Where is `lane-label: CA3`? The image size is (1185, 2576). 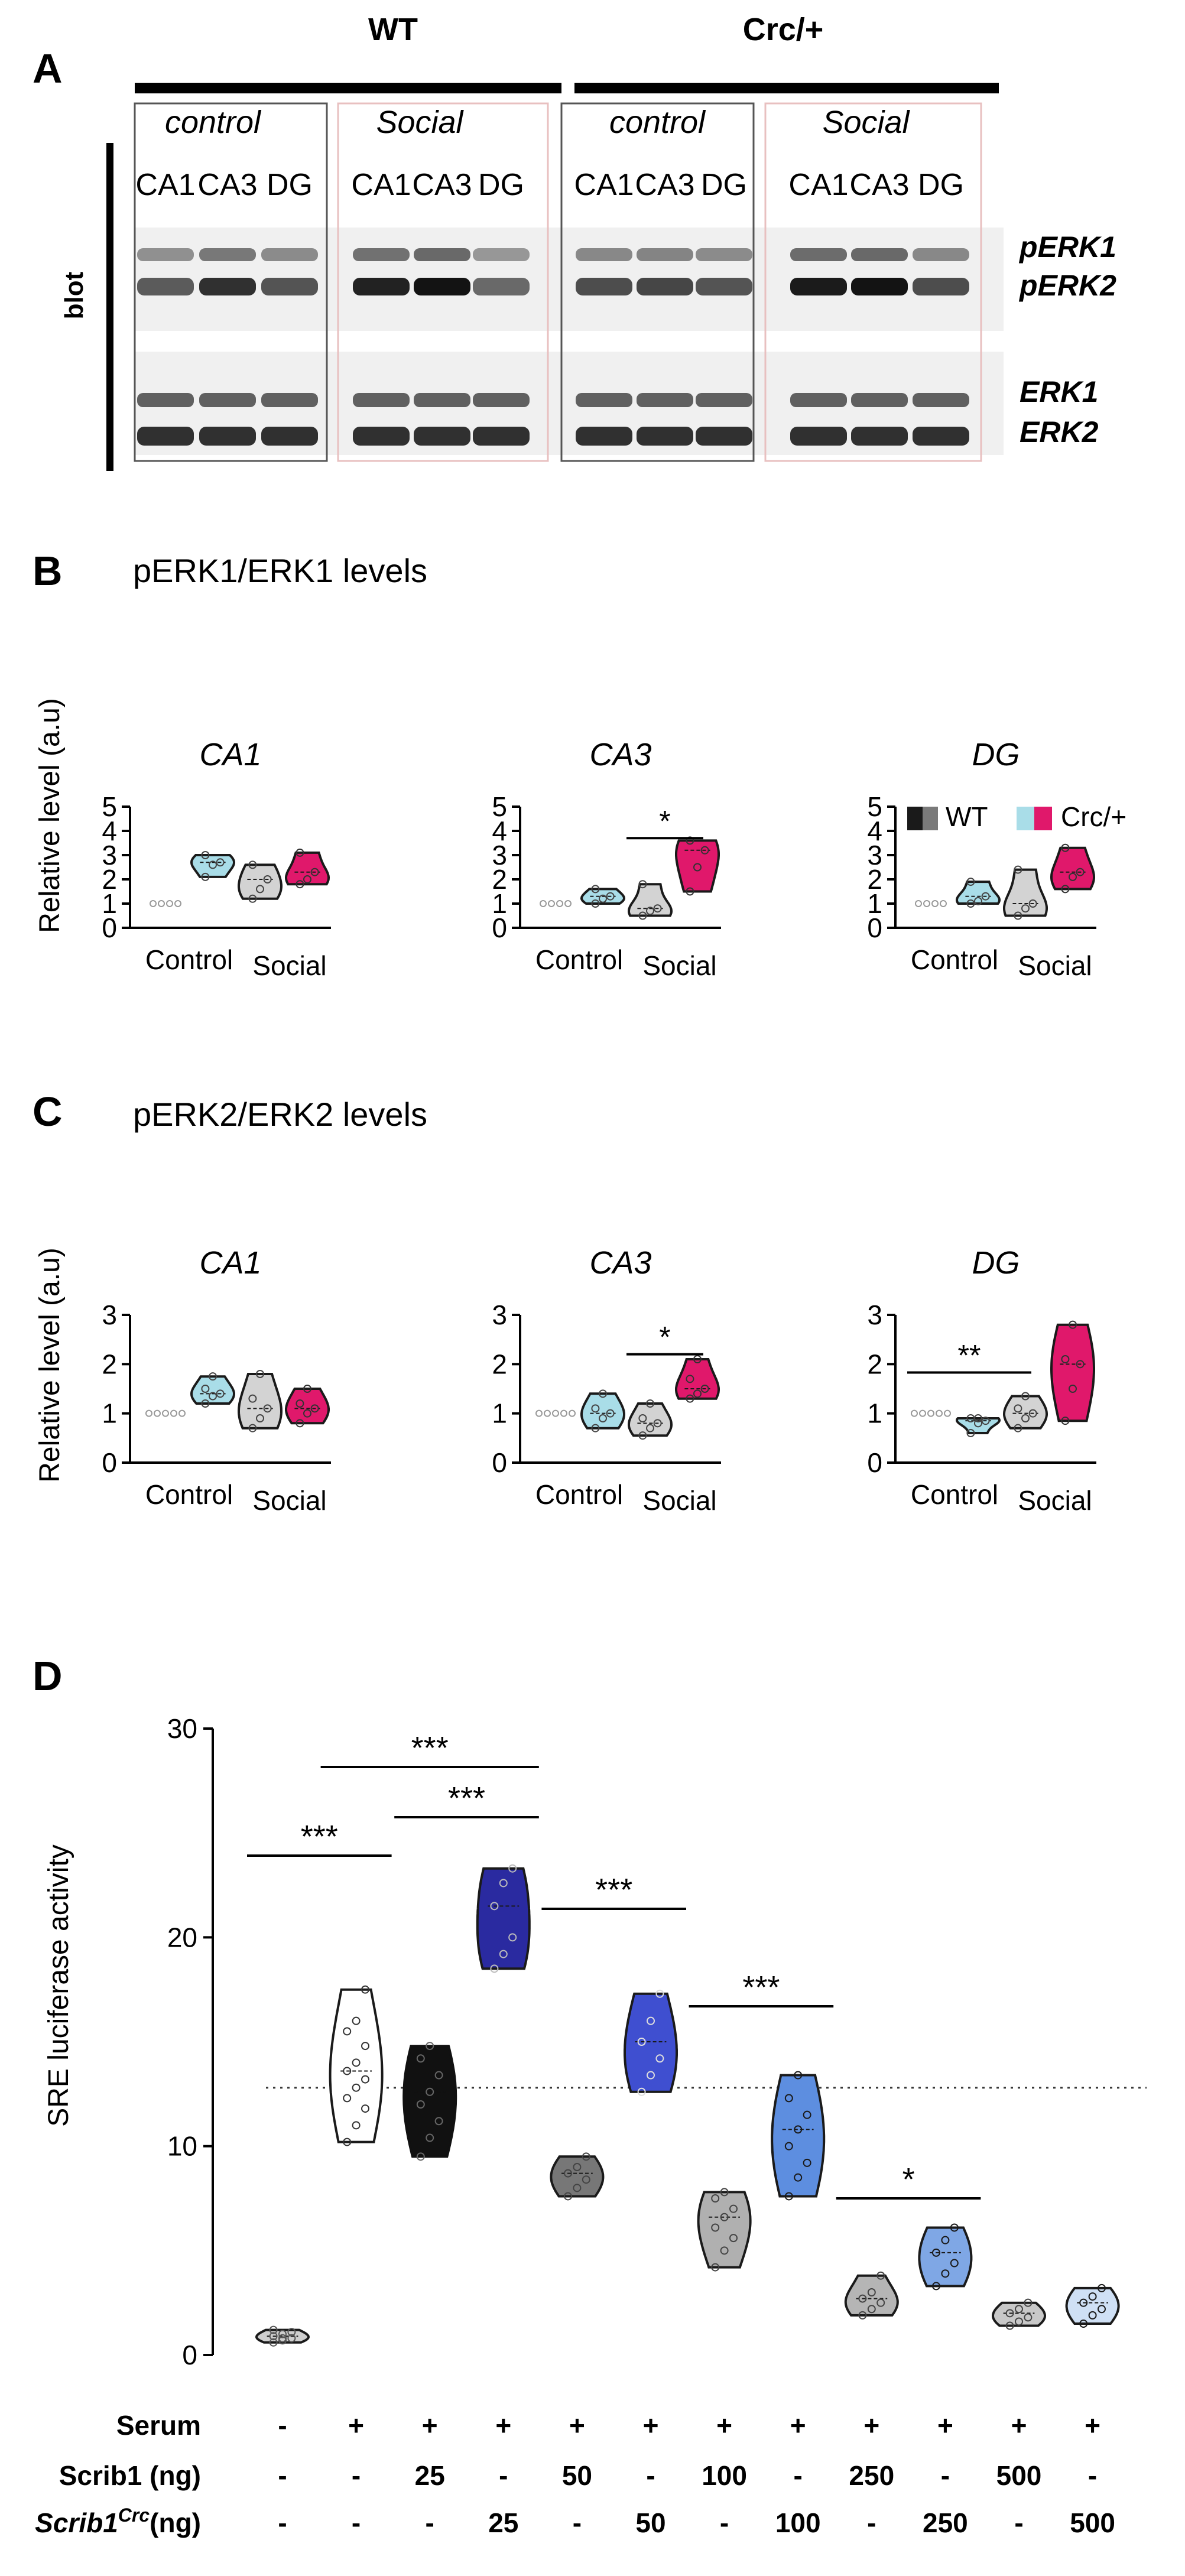
lane-label: CA3 is located at coordinates (442, 185).